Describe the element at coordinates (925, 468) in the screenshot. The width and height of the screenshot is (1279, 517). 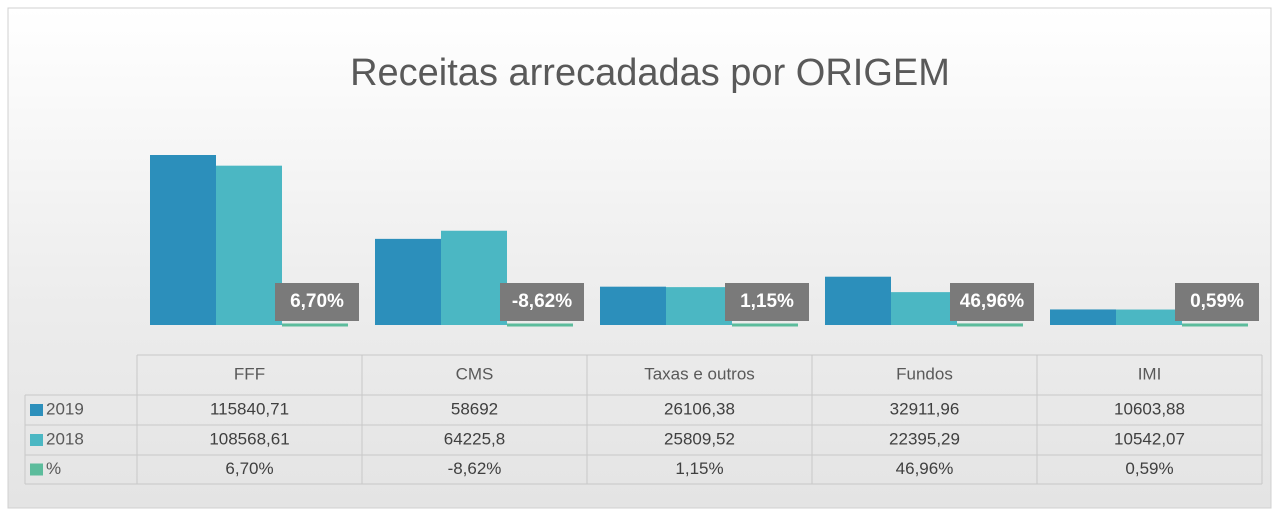
I see `table-cell: 46,96%` at that location.